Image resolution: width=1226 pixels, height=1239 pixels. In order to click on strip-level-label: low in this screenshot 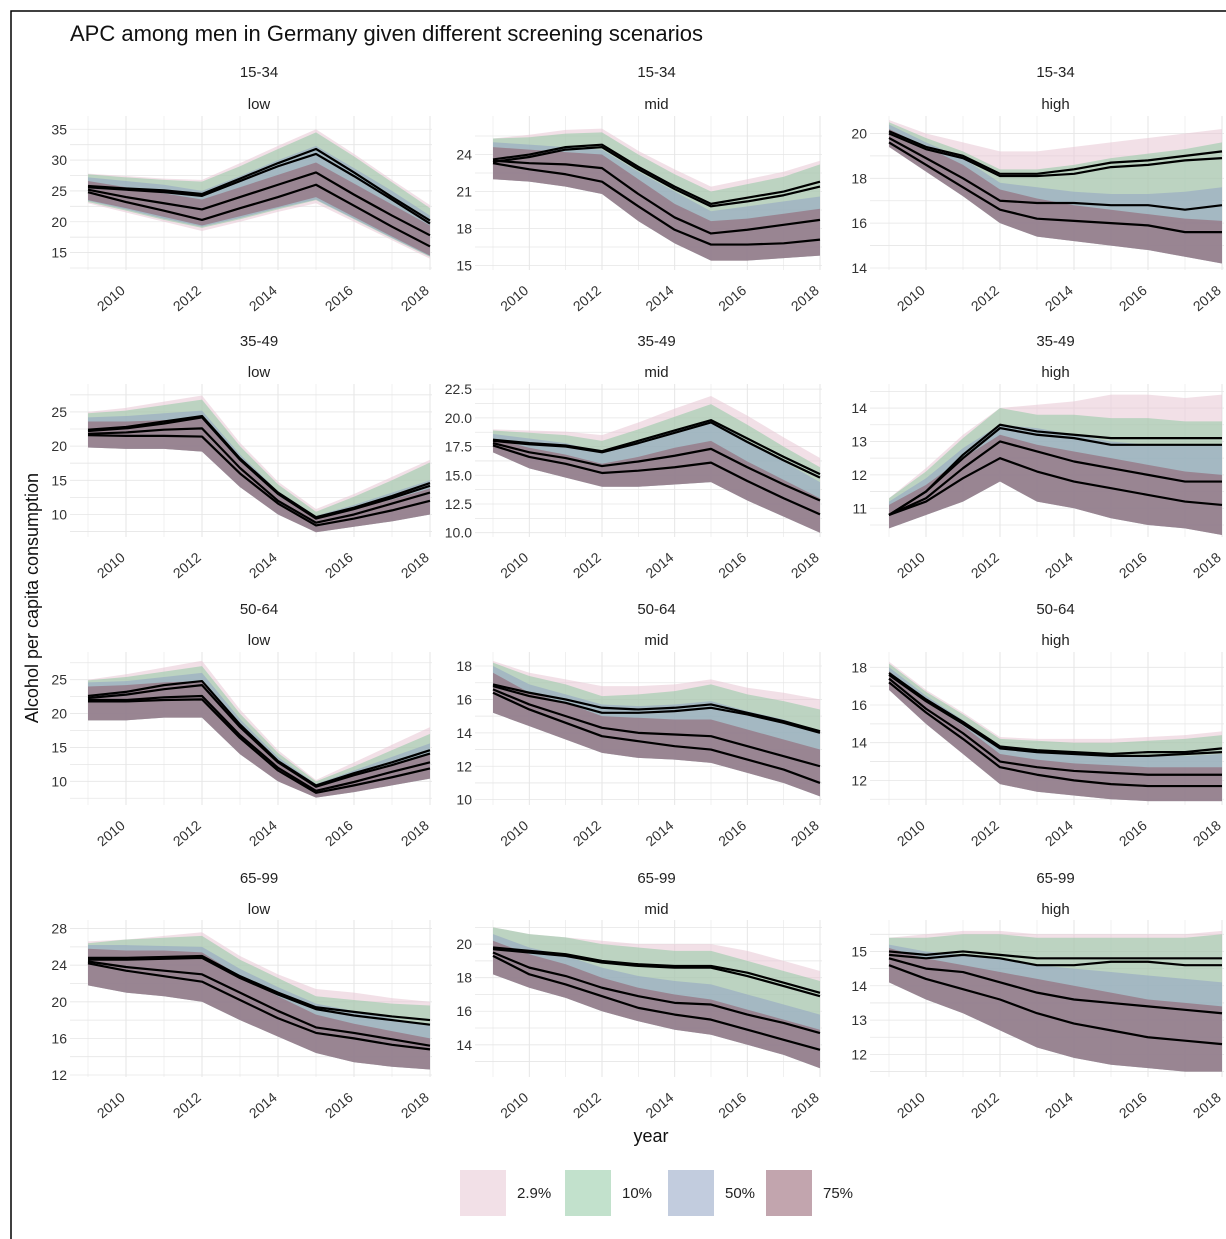, I will do `click(259, 104)`.